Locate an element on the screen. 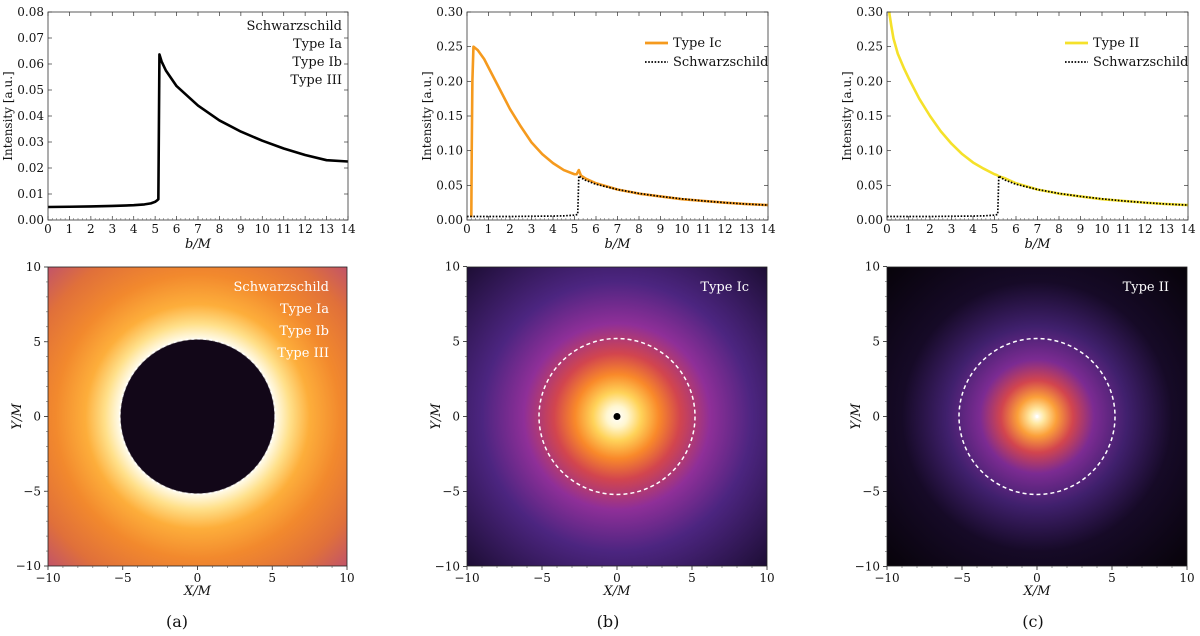 The image size is (1200, 636). y-tick-label: 0.10 is located at coordinates (869, 151).